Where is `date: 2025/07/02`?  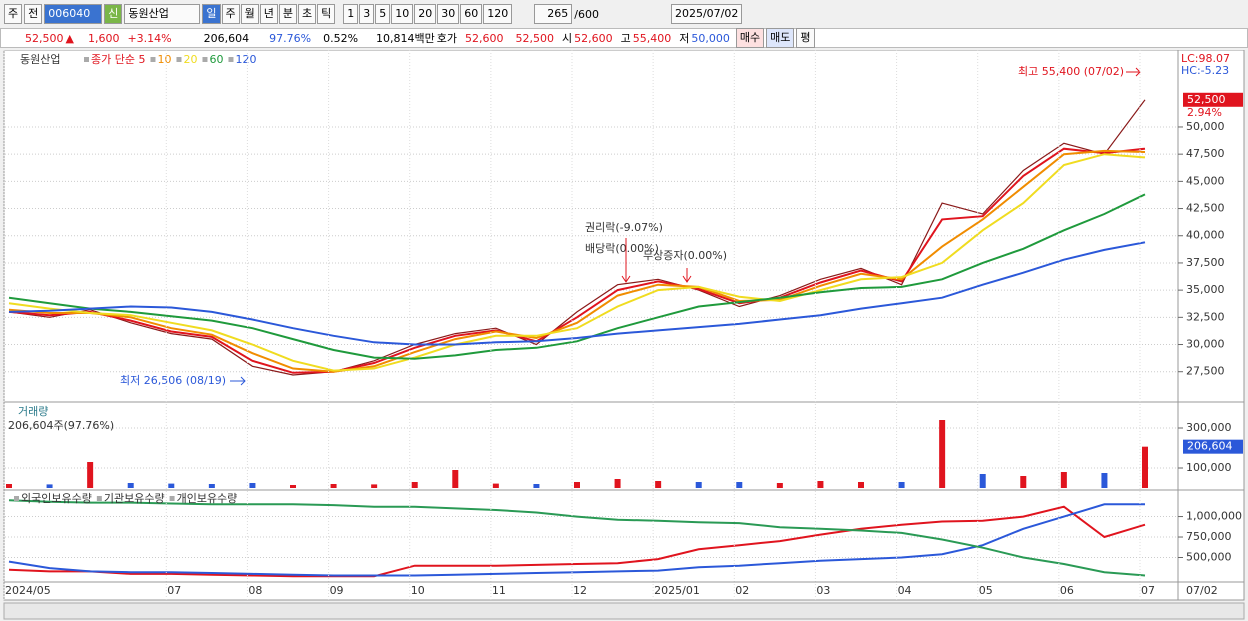
date: 2025/07/02 is located at coordinates (706, 14).